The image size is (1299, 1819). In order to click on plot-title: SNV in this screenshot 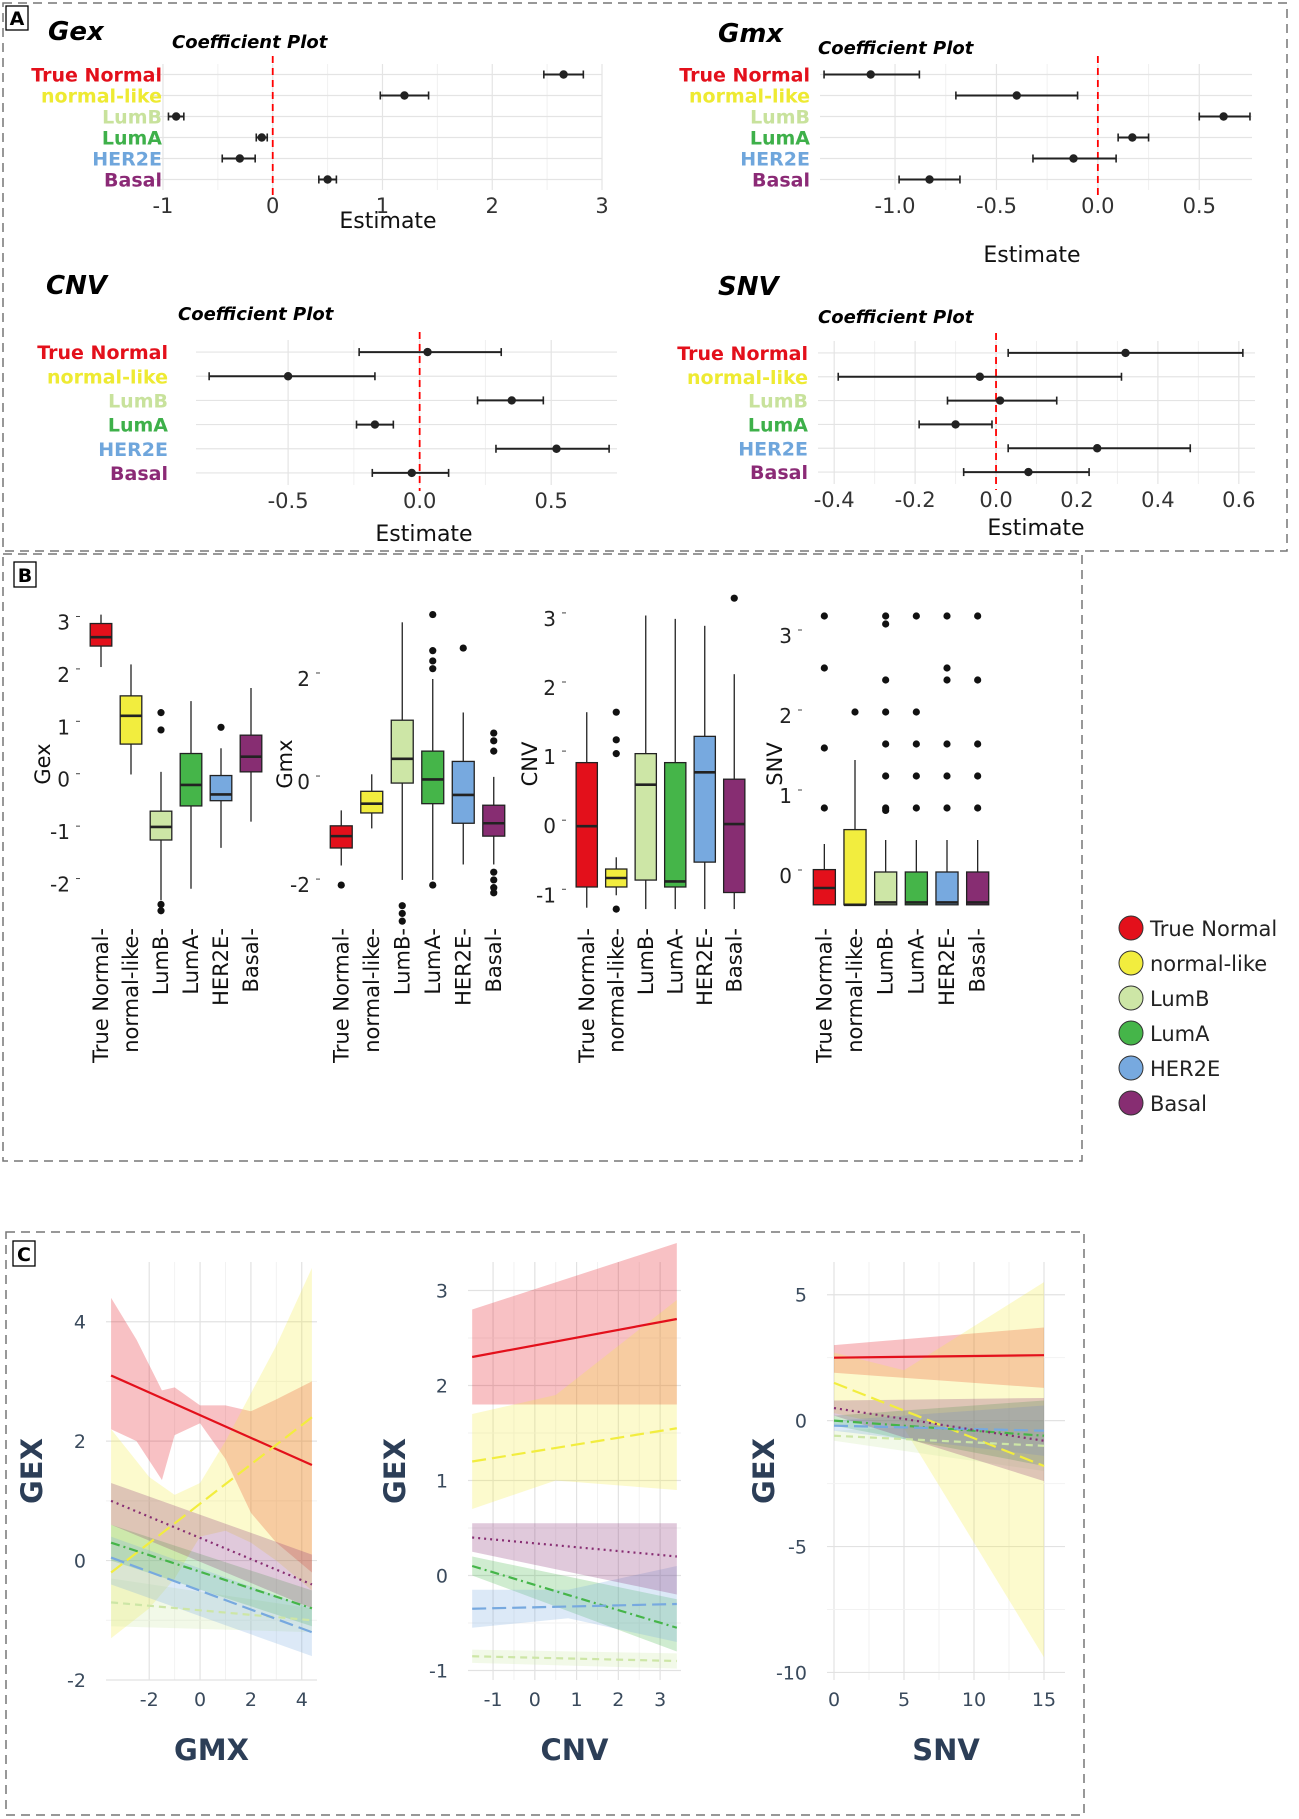, I will do `click(749, 287)`.